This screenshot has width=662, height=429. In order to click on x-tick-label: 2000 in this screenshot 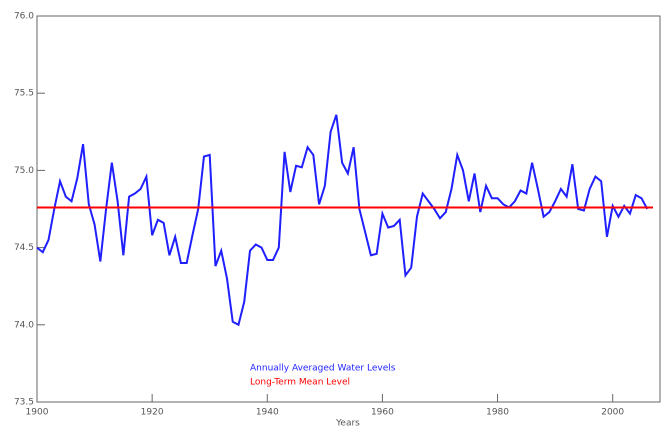, I will do `click(612, 413)`.